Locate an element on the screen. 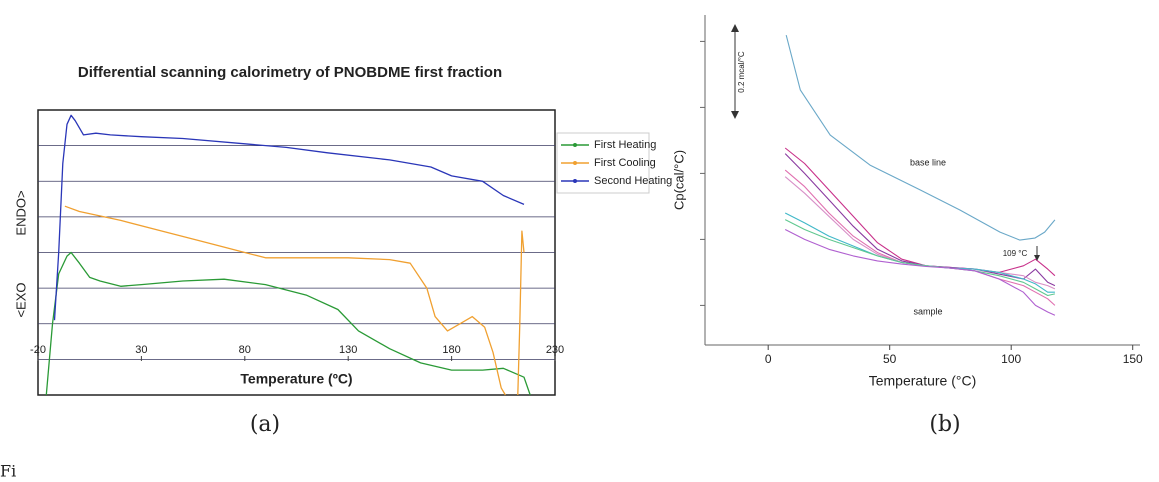  x-tick-label: 180 is located at coordinates (451, 350).